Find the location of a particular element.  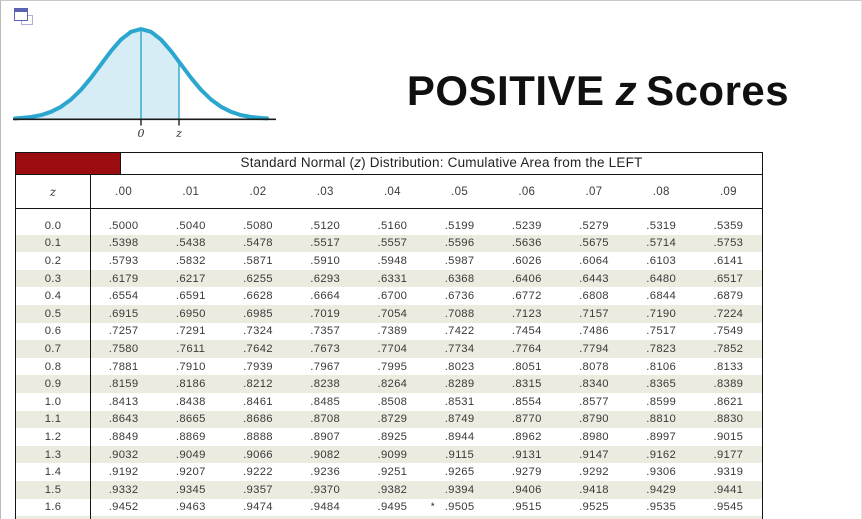

table-cell: .8907 is located at coordinates (325, 436).